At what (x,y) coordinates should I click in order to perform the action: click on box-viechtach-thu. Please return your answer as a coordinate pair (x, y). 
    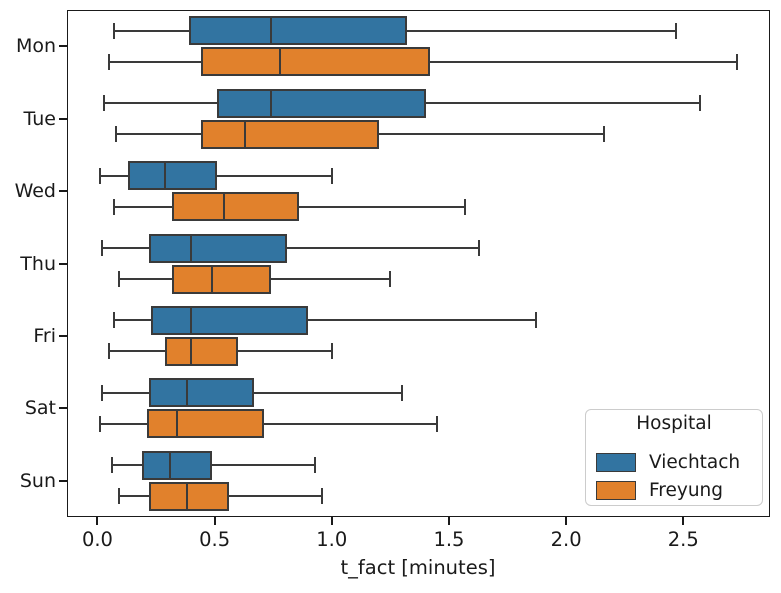
    Looking at the image, I should click on (218, 248).